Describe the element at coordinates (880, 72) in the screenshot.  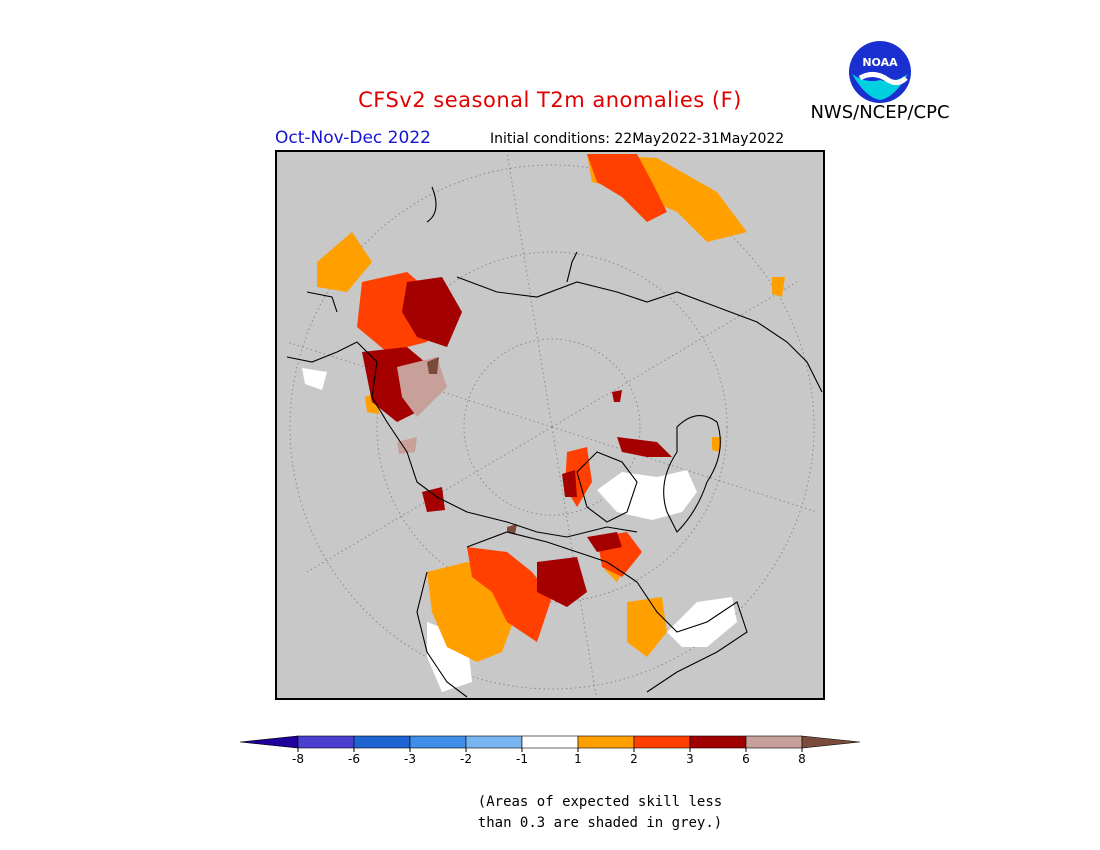
I see `noaa-logo: NOAA` at that location.